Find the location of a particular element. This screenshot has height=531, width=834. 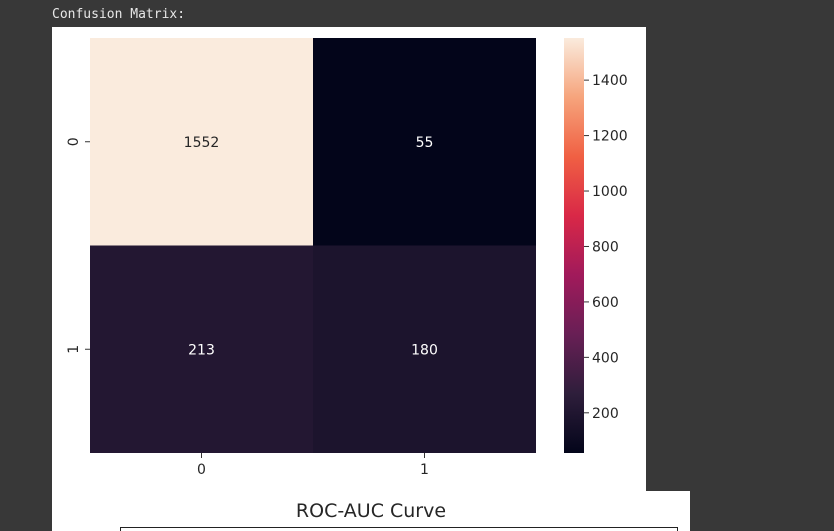

colorbar-tick-label: 400 is located at coordinates (605, 358).